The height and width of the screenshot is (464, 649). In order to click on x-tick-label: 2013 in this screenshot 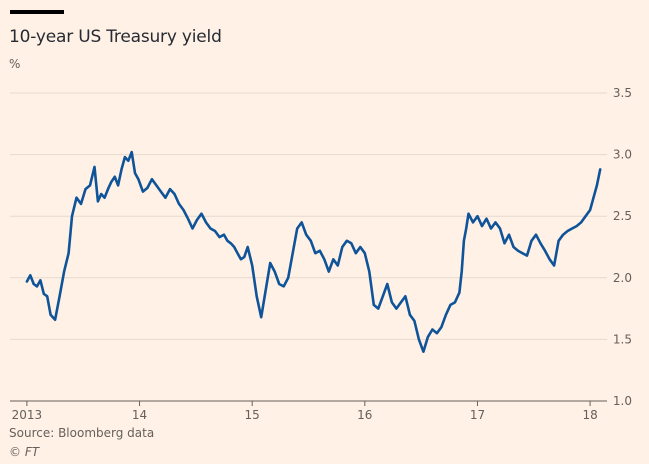, I will do `click(27, 414)`.